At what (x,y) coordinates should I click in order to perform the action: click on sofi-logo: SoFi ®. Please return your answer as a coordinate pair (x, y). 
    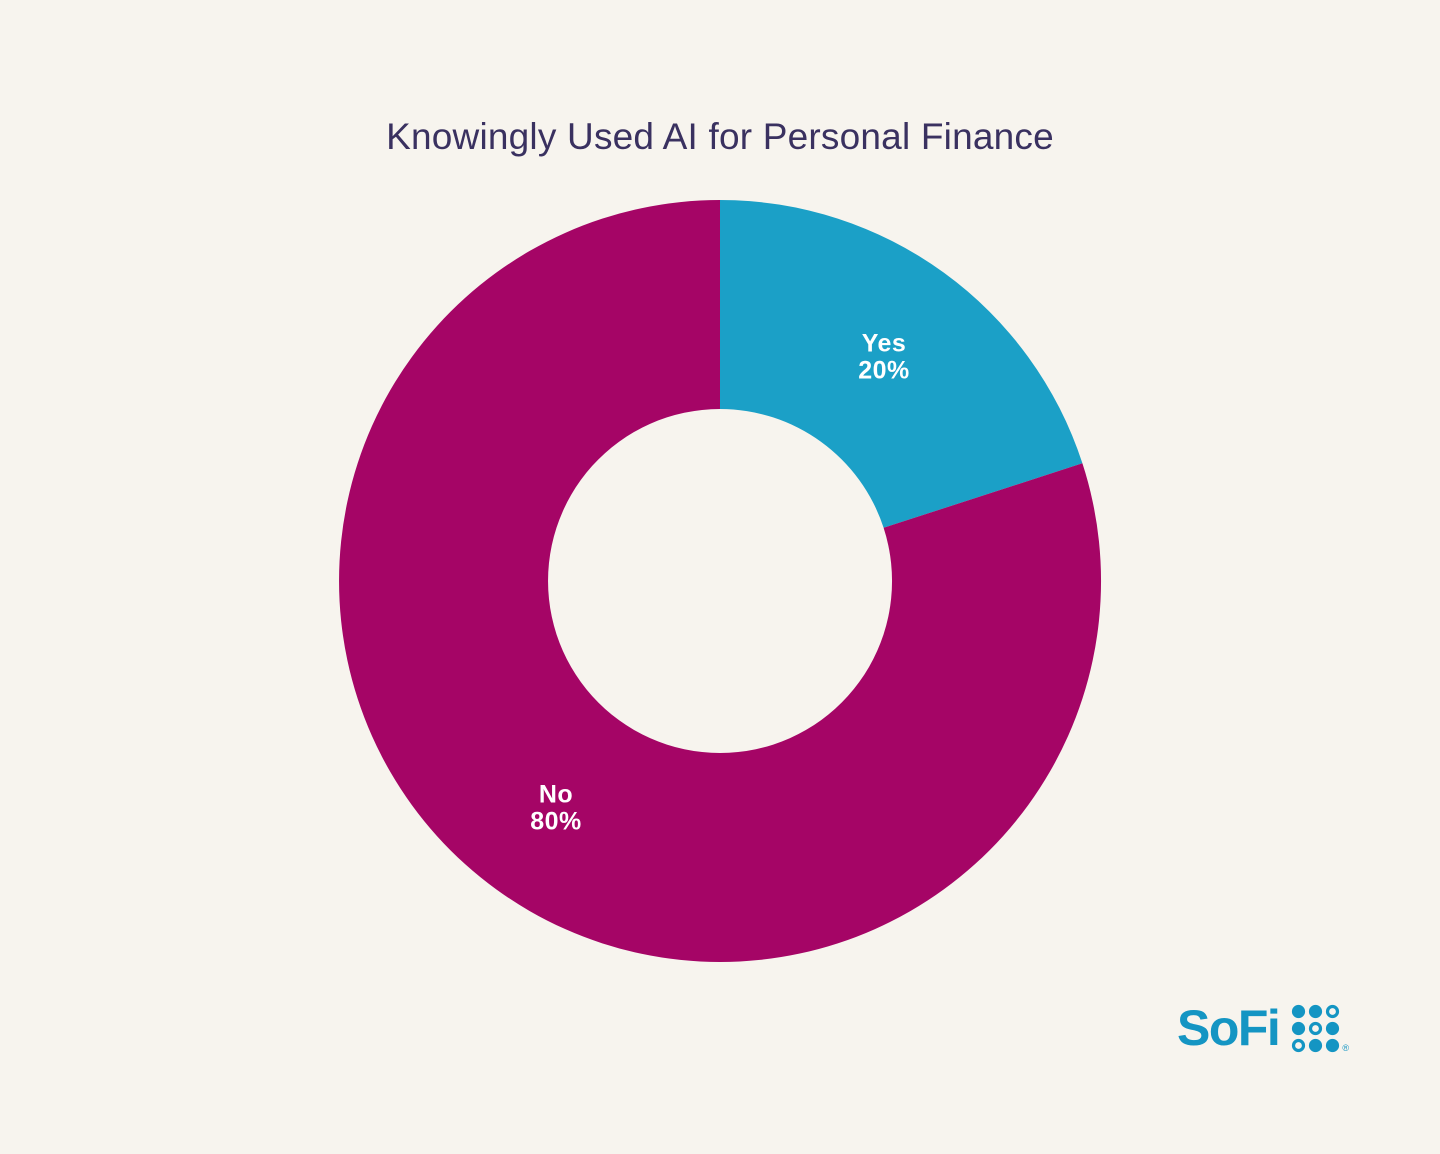
    Looking at the image, I should click on (1263, 1028).